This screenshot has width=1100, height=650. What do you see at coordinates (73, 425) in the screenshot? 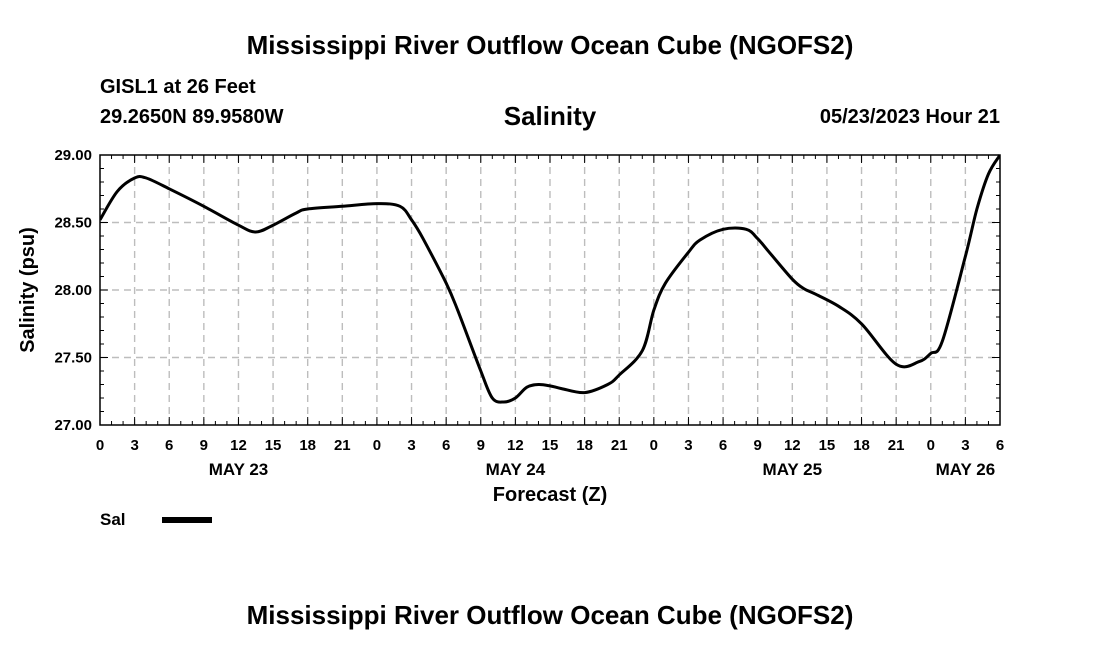
I see `y-tick-label: 27.00` at bounding box center [73, 425].